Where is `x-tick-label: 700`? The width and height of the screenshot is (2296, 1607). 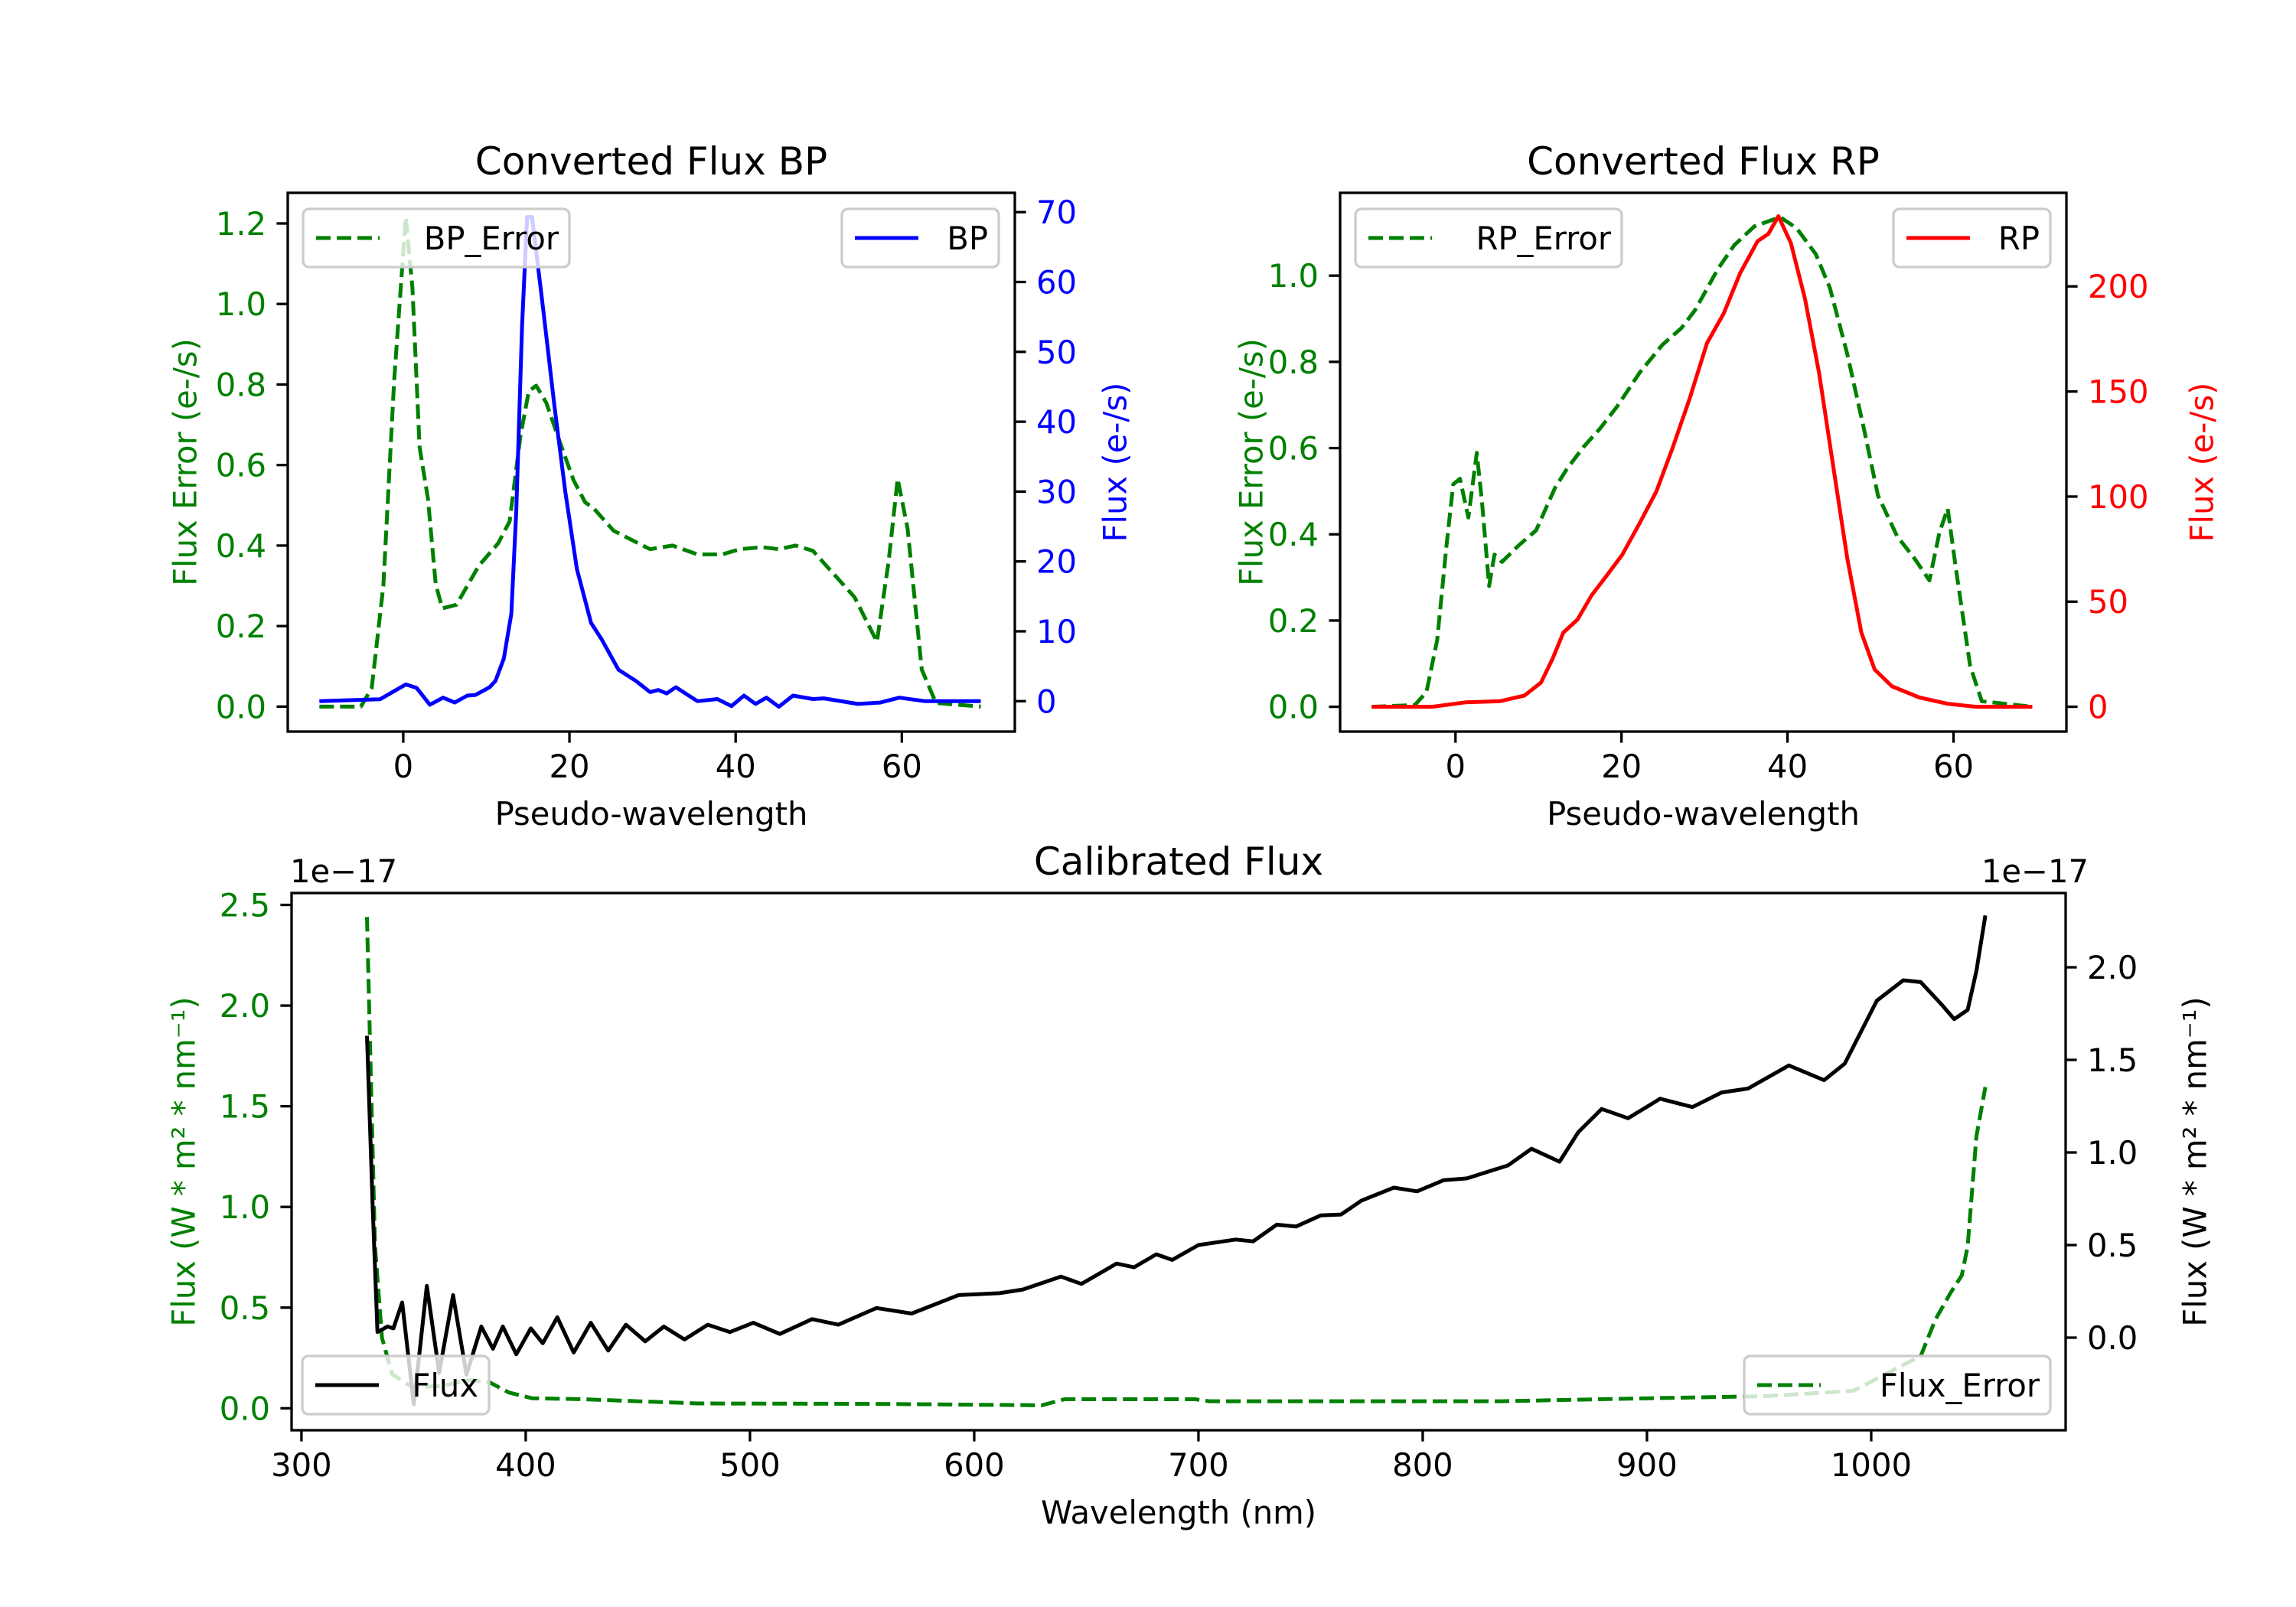
x-tick-label: 700 is located at coordinates (1198, 1465).